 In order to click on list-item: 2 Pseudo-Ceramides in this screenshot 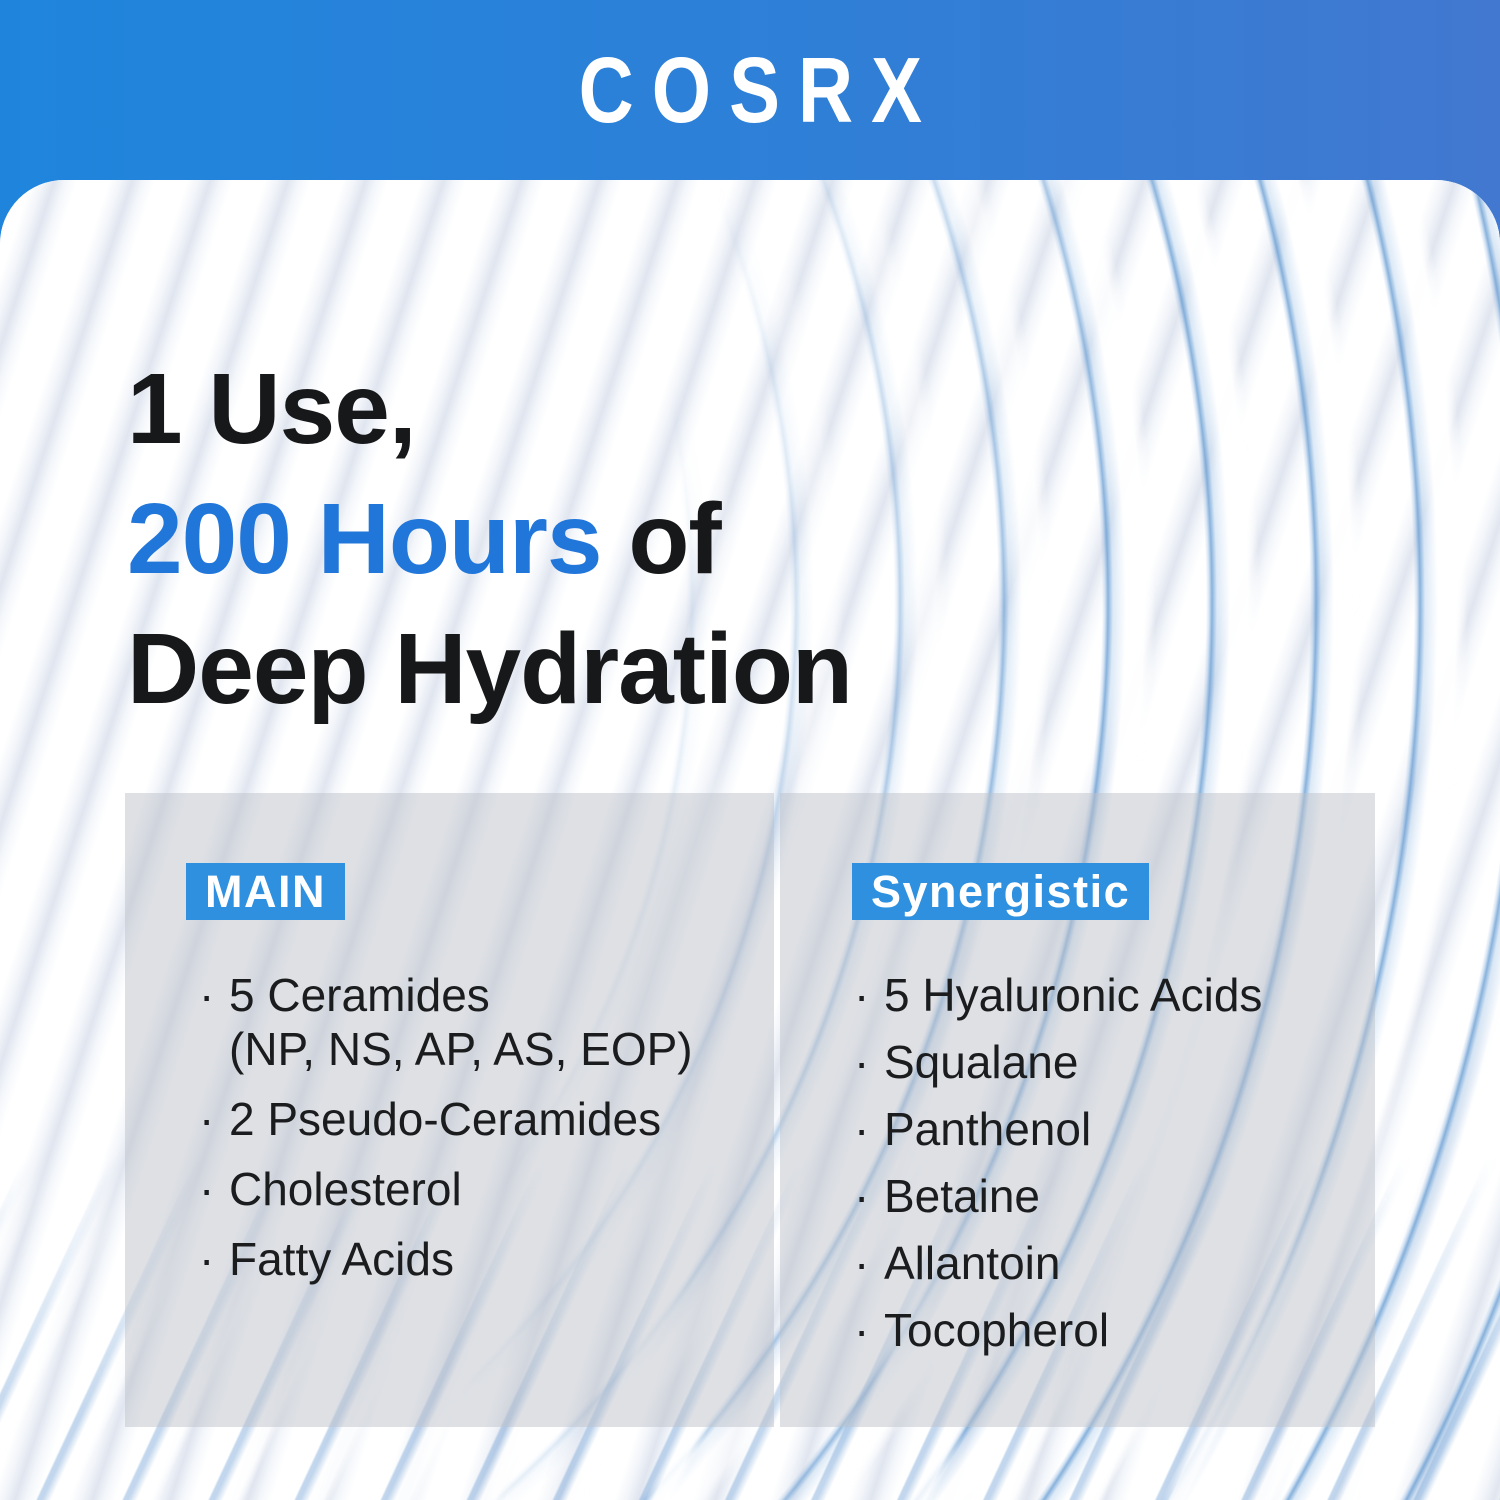, I will do `click(486, 1119)`.